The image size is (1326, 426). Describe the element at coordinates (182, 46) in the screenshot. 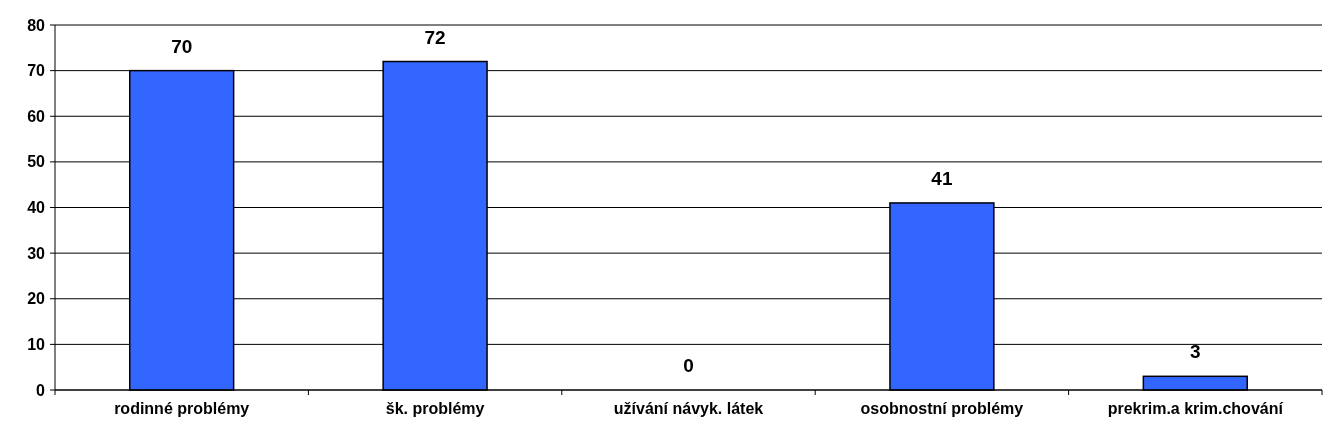

I see `data-label: 70` at that location.